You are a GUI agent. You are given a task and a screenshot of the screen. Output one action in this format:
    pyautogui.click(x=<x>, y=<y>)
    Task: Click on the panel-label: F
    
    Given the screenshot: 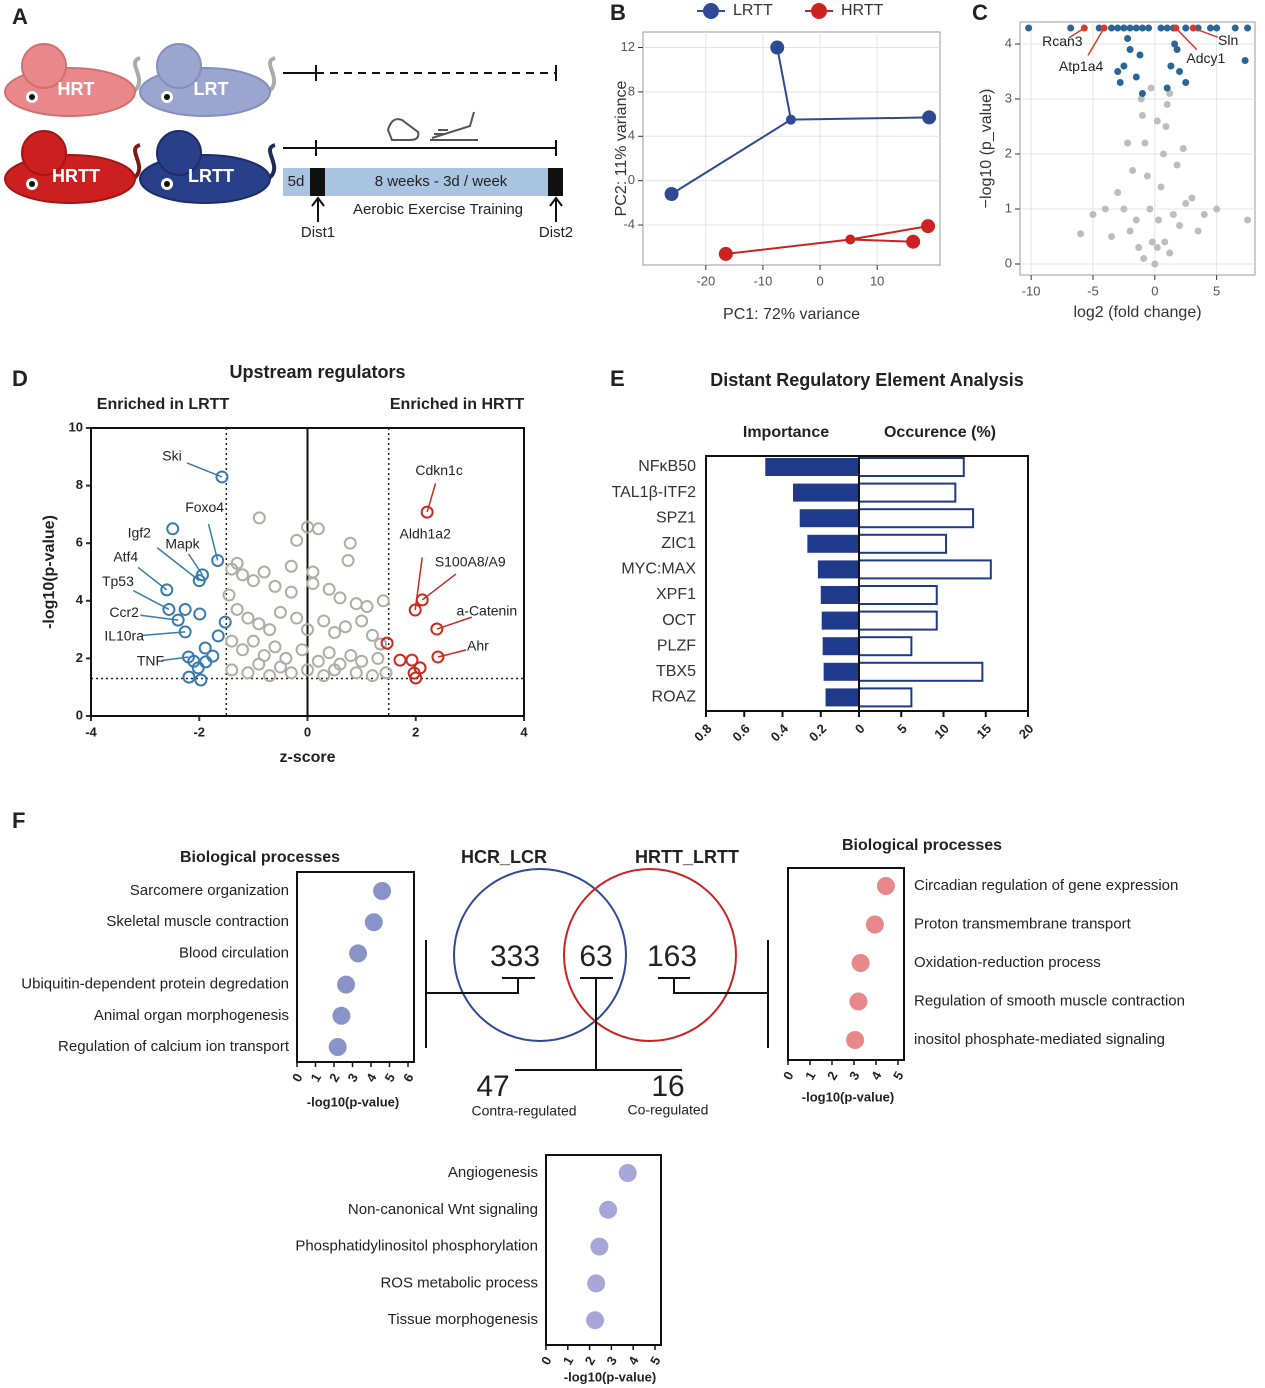 What is the action you would take?
    pyautogui.click(x=18, y=820)
    